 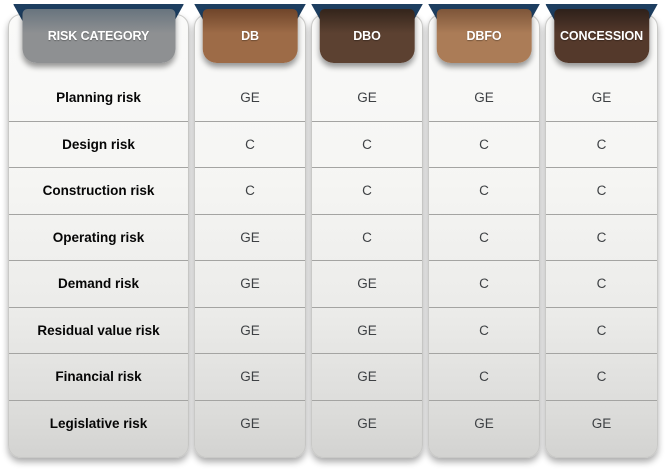 I want to click on table-row-label: Legislative risk, so click(x=98, y=423).